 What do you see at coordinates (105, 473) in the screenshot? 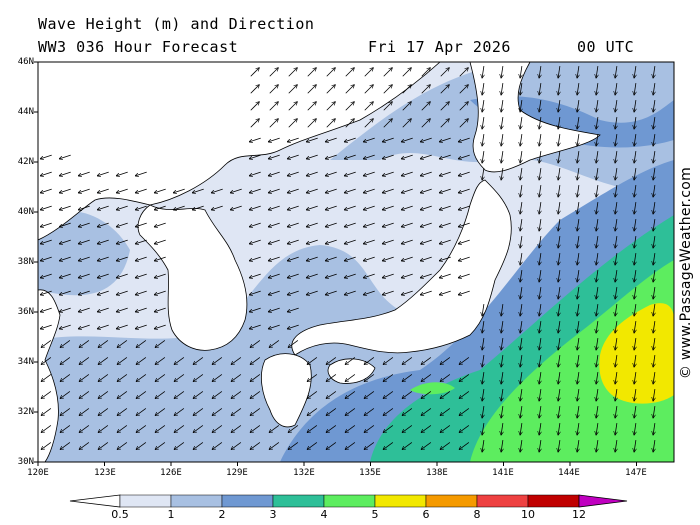
I see `lon-label: 123E` at bounding box center [105, 473].